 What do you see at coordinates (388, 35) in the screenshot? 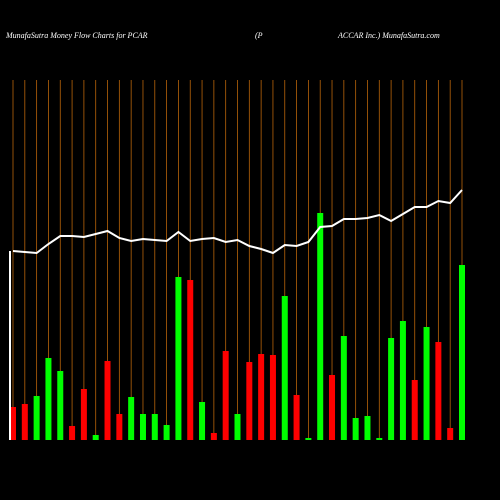
I see `chart-title: ACCAR Inc.) MunafaSutra.com` at bounding box center [388, 35].